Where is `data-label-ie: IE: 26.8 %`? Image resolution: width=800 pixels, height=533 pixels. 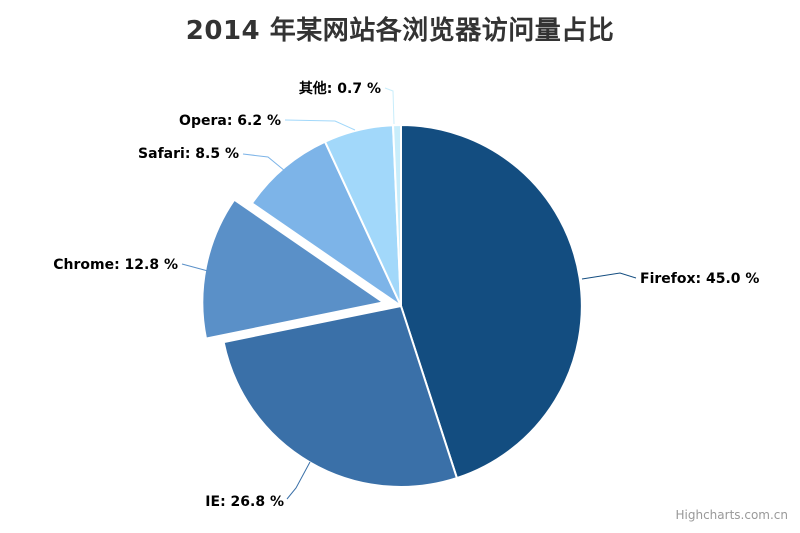
data-label-ie: IE: 26.8 % is located at coordinates (244, 502).